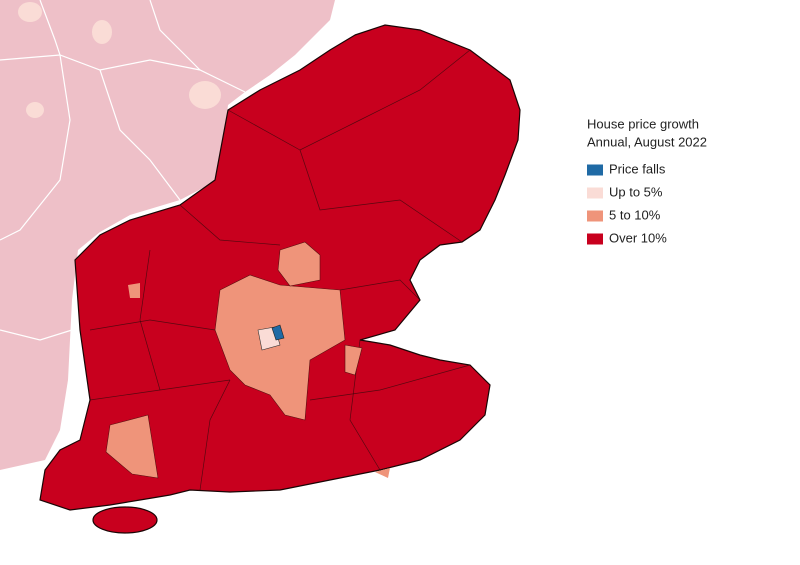 The image size is (800, 565). I want to click on area-price-falls, so click(278, 332).